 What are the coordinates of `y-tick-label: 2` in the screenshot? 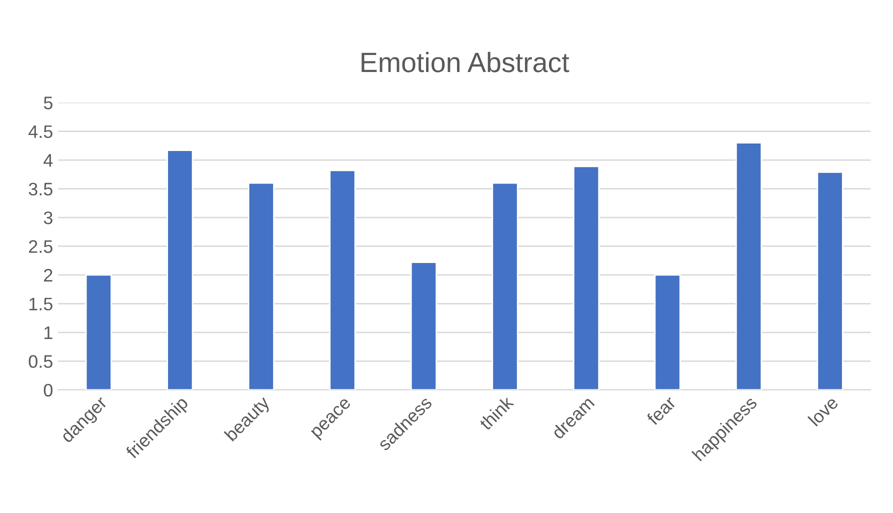 It's located at (48, 275).